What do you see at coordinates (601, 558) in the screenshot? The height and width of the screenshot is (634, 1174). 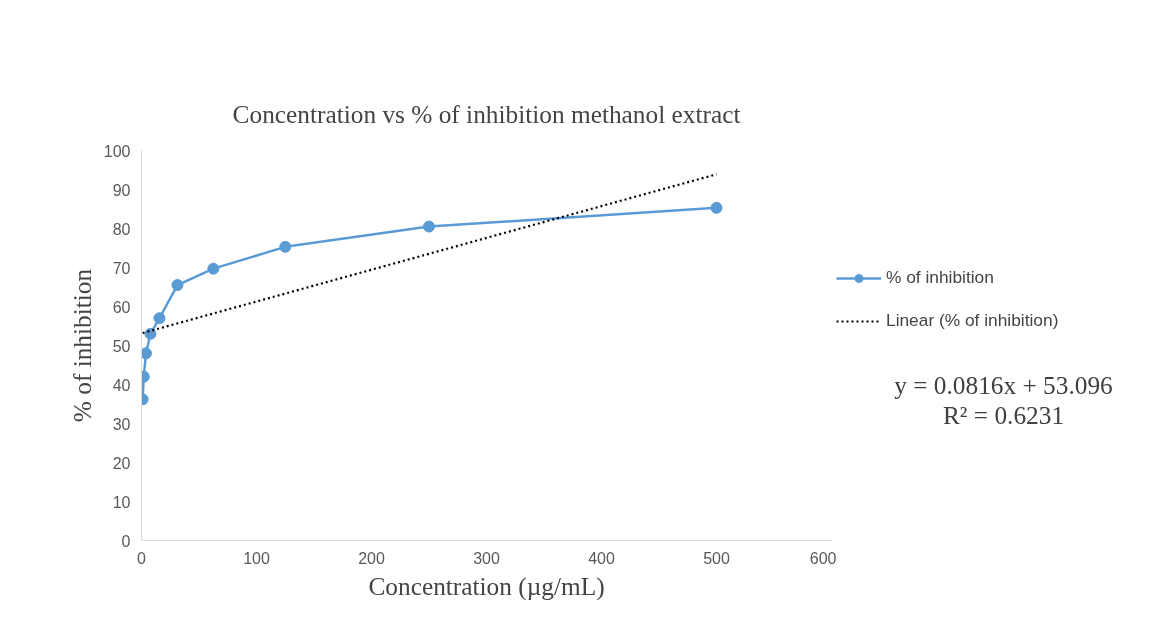 I see `x-tick-label: 400` at bounding box center [601, 558].